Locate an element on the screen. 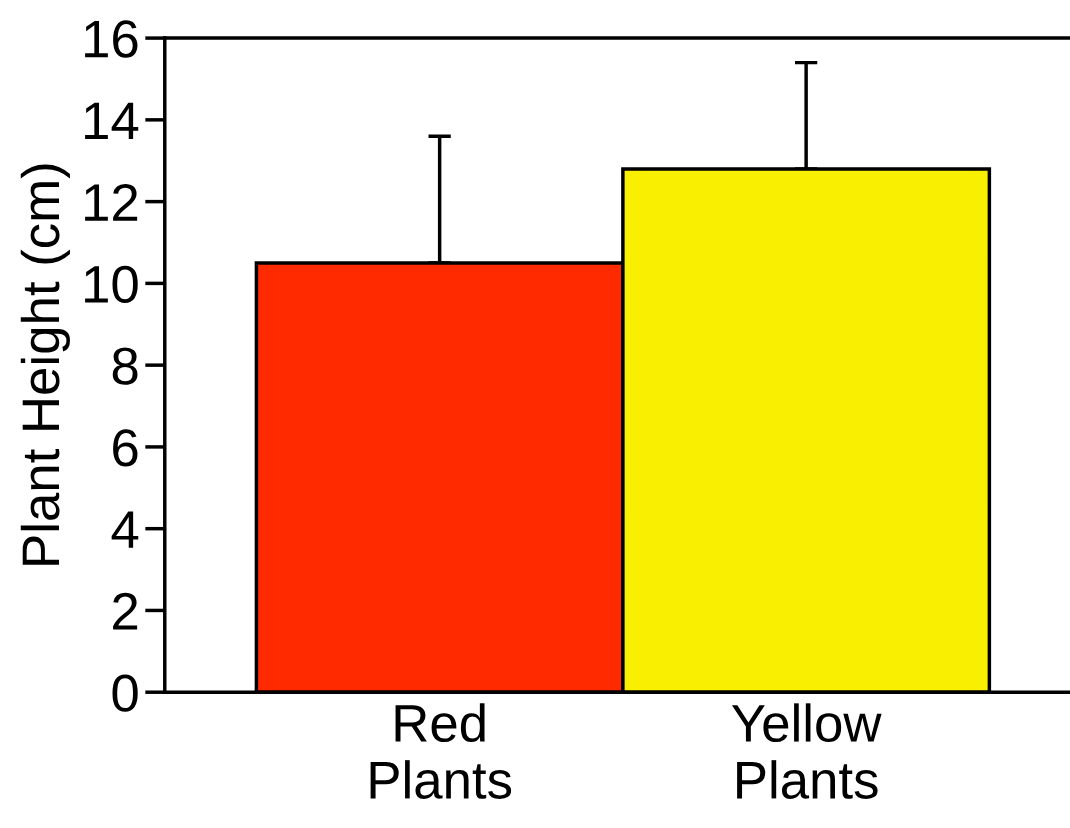 Image resolution: width=1070 pixels, height=828 pixels. y-axis-title: Plant Height (cm) is located at coordinates (45, 364).